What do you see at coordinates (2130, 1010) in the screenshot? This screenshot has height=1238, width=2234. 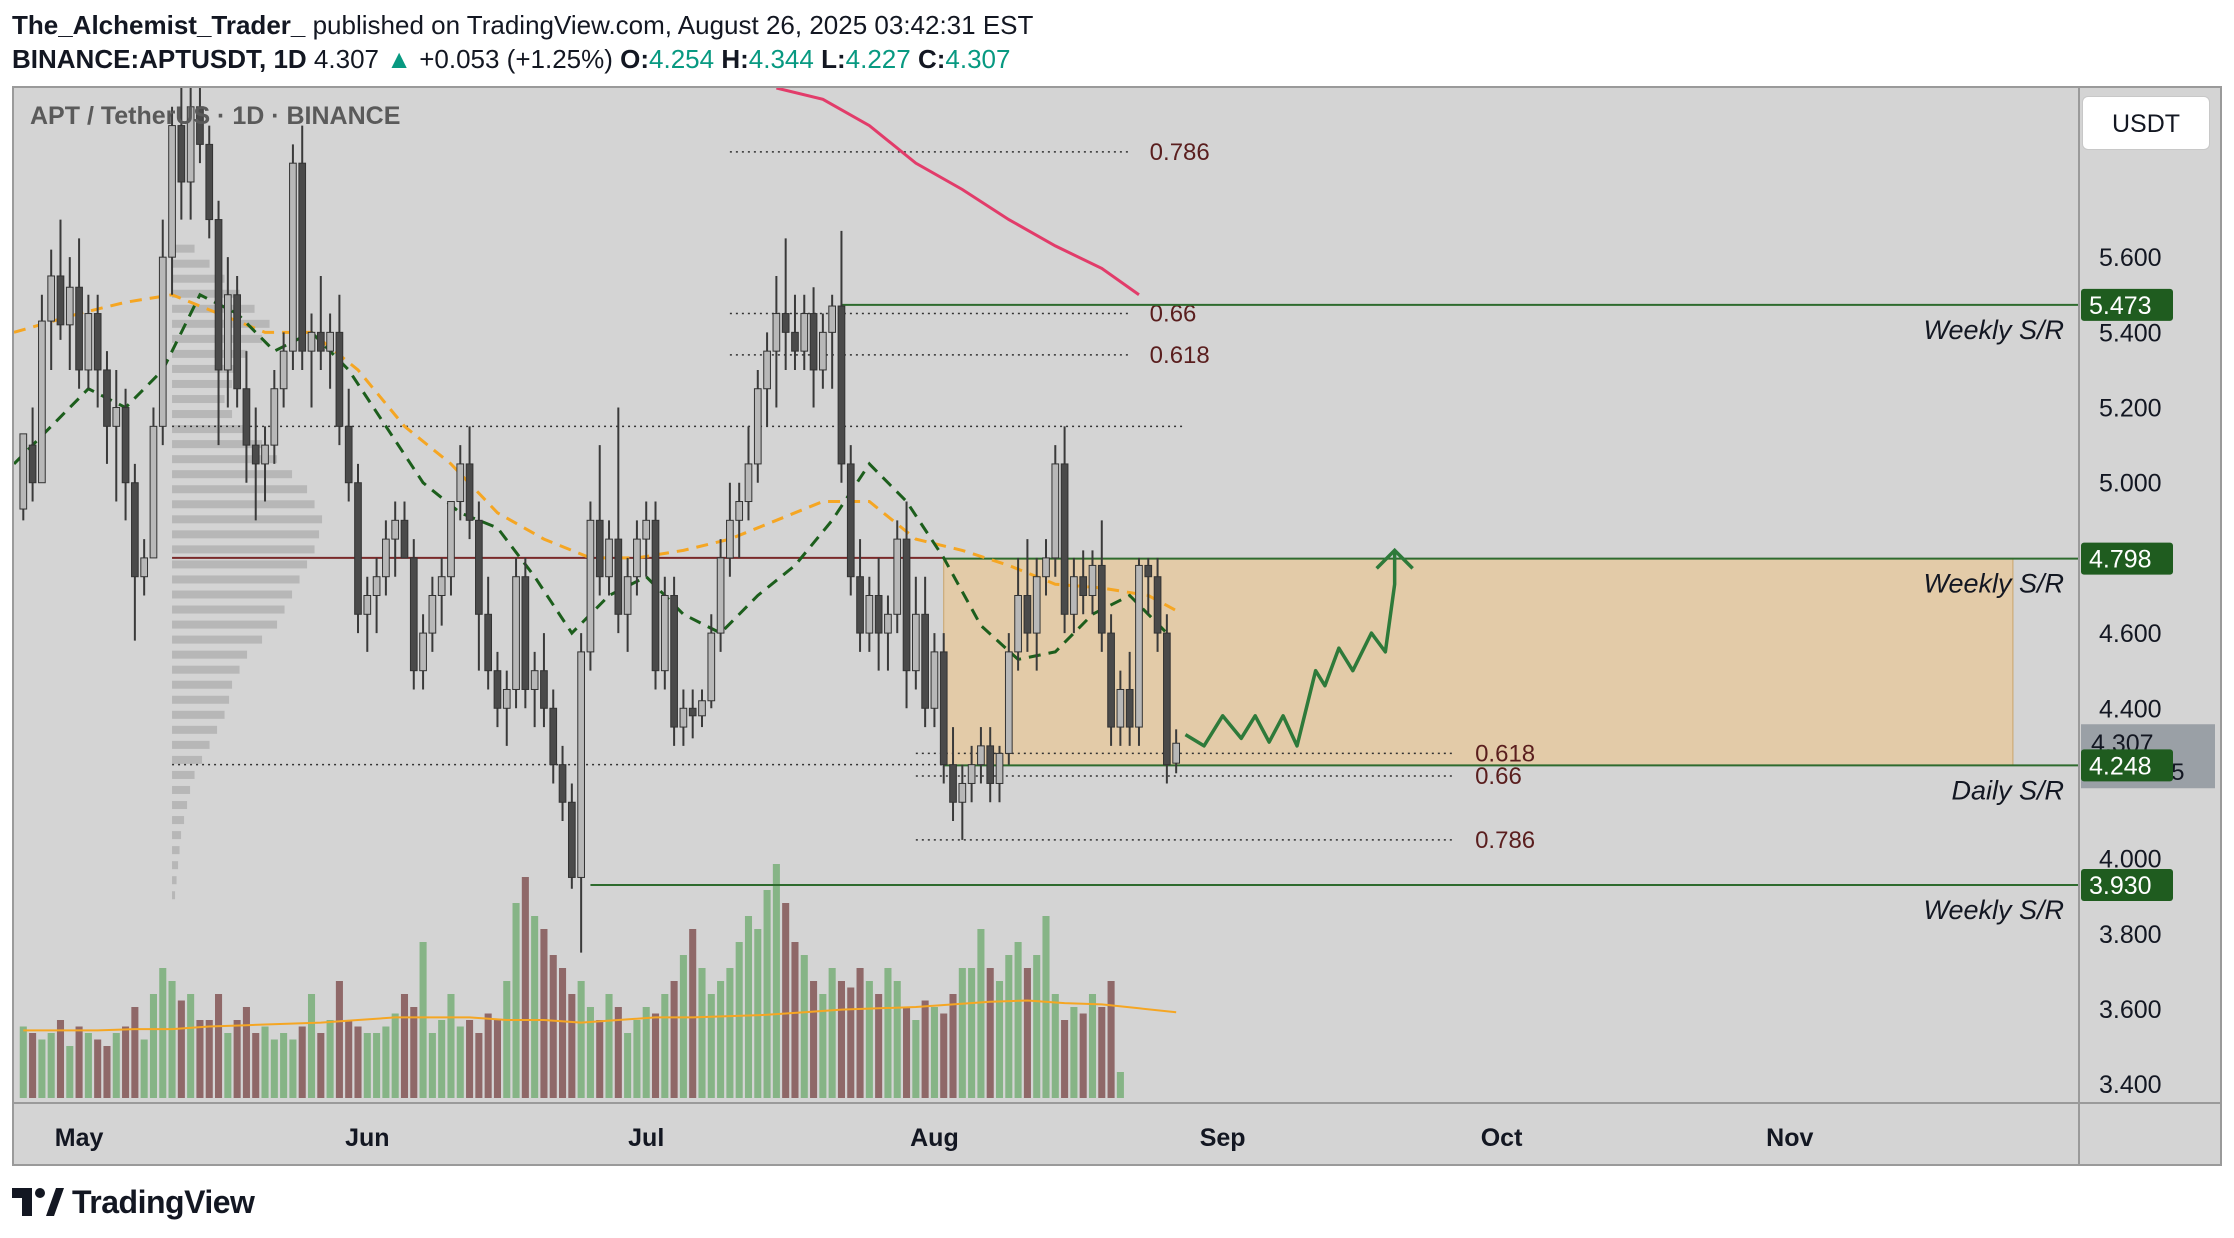 I see `price-tick-label: 3.600` at bounding box center [2130, 1010].